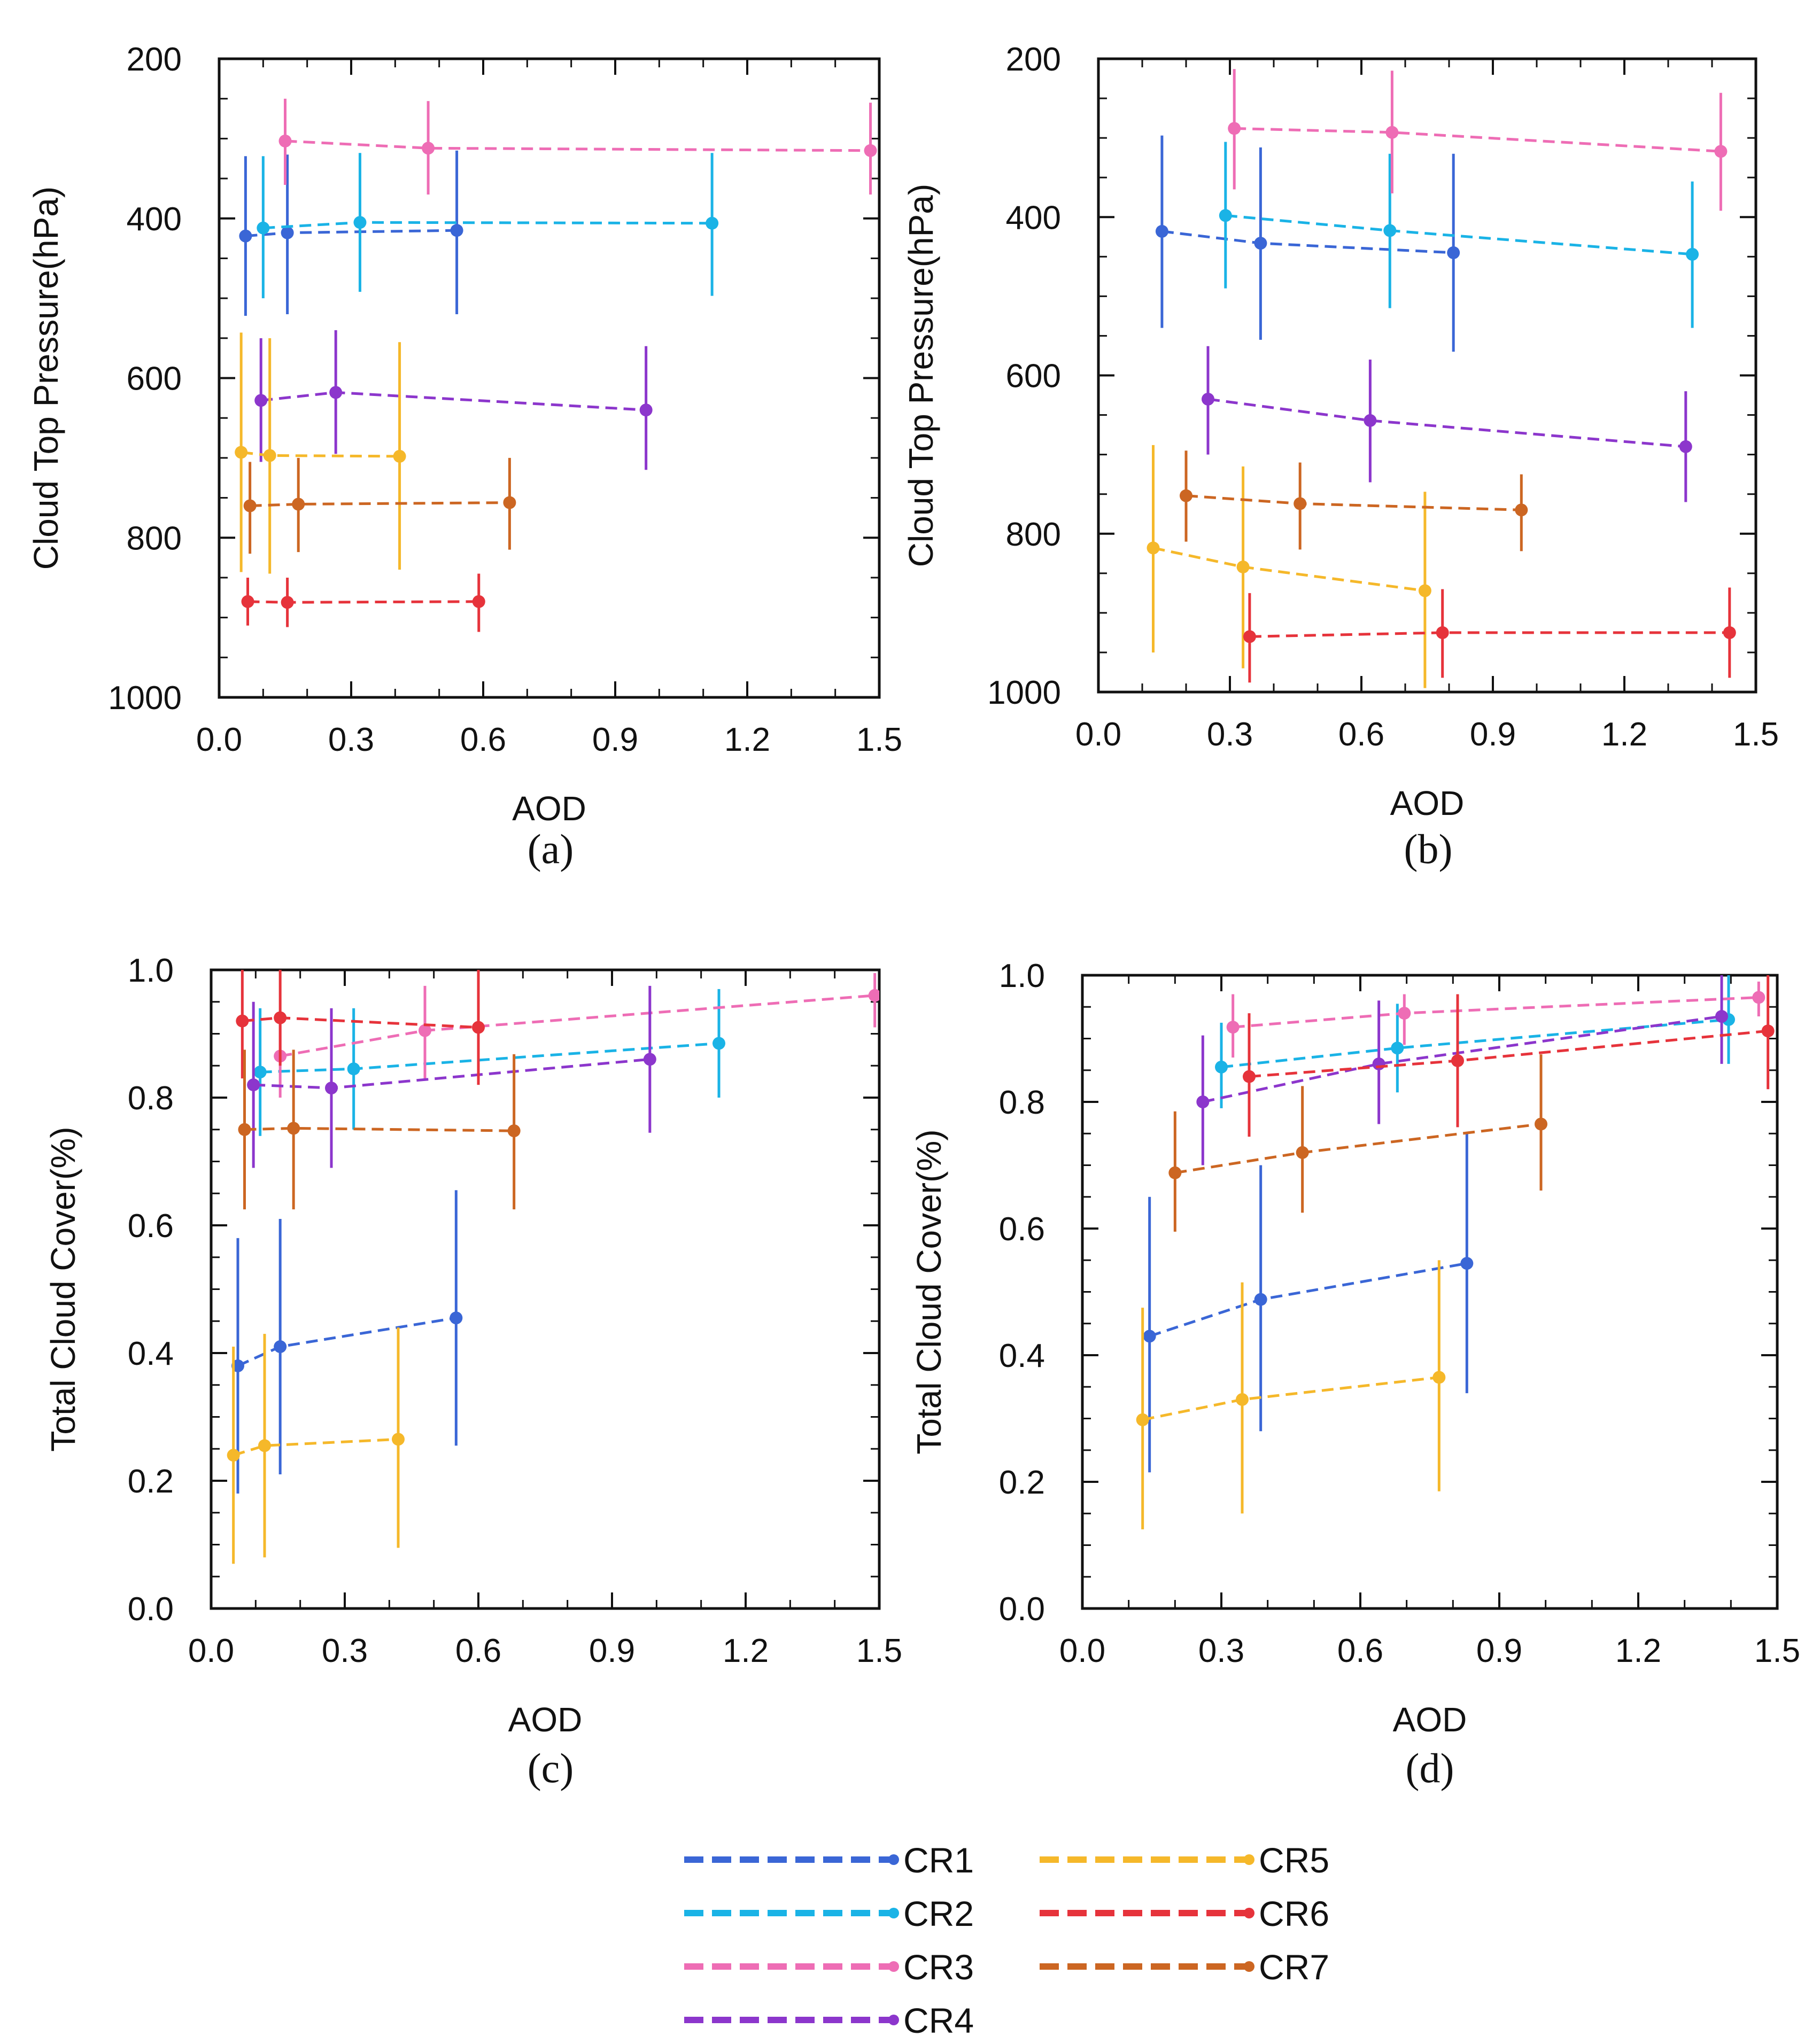 The image size is (1820, 2044). I want to click on series-cr2, so click(488, 226).